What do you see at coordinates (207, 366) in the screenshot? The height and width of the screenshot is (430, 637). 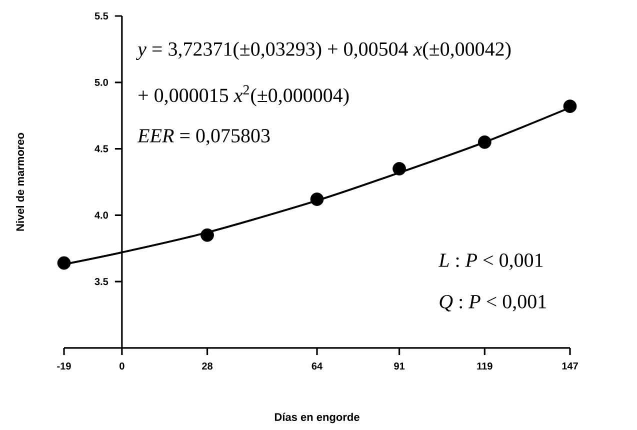 I see `x-tick-label: 28` at bounding box center [207, 366].